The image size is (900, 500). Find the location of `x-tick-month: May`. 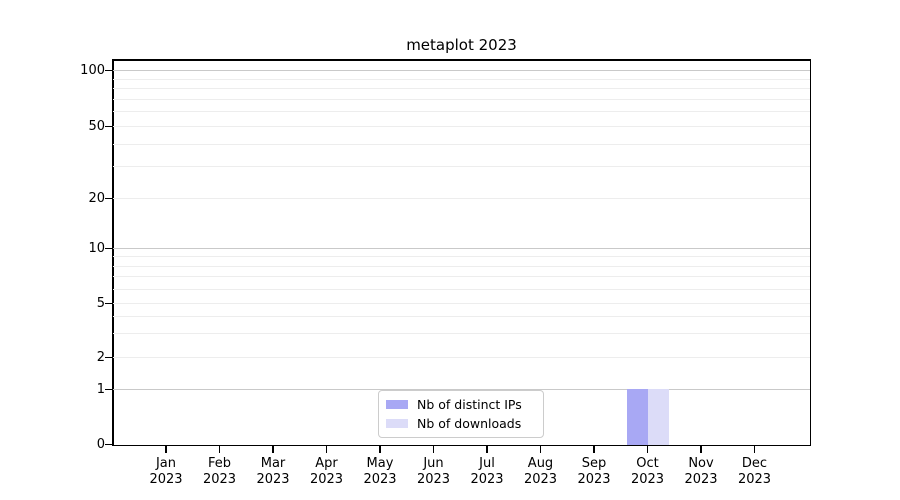

x-tick-month: May is located at coordinates (380, 463).